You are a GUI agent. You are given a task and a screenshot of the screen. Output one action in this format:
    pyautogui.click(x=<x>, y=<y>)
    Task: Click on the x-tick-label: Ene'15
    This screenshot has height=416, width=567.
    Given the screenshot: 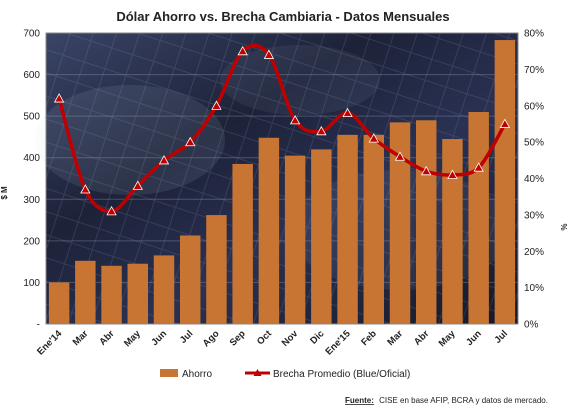 What is the action you would take?
    pyautogui.click(x=339, y=343)
    